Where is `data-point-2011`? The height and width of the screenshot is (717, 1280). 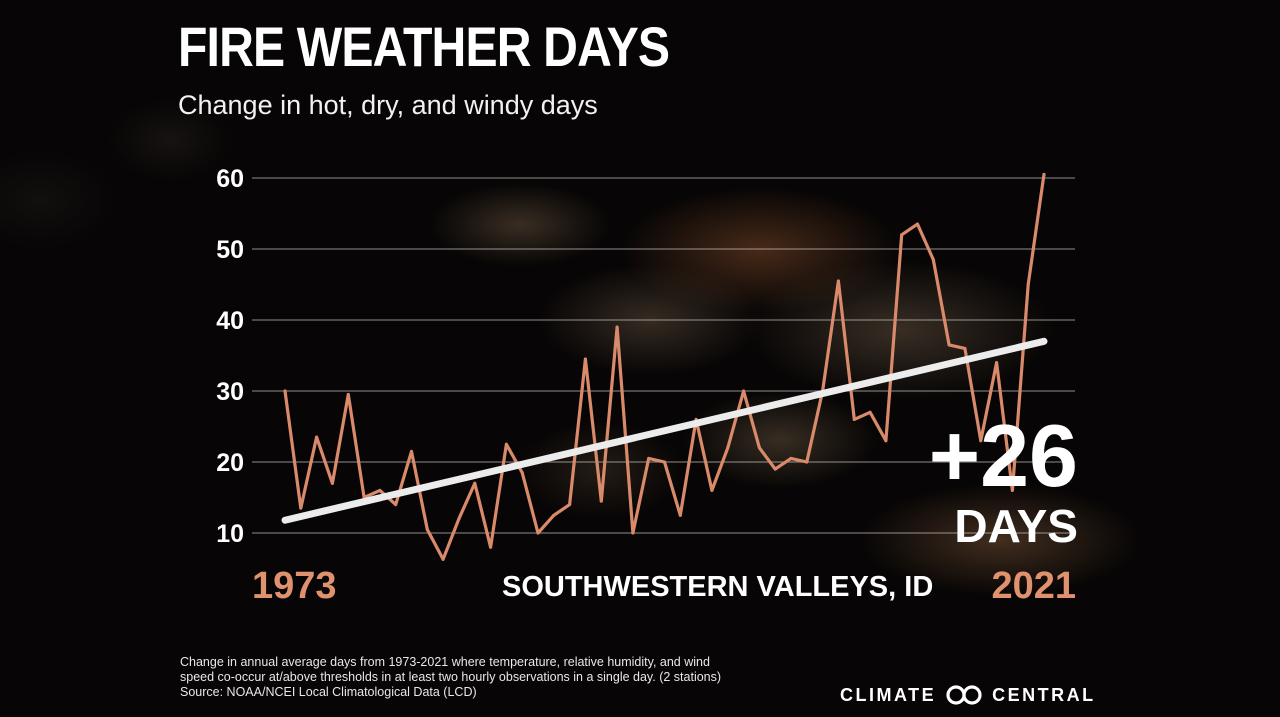
data-point-2011 is located at coordinates (886, 441).